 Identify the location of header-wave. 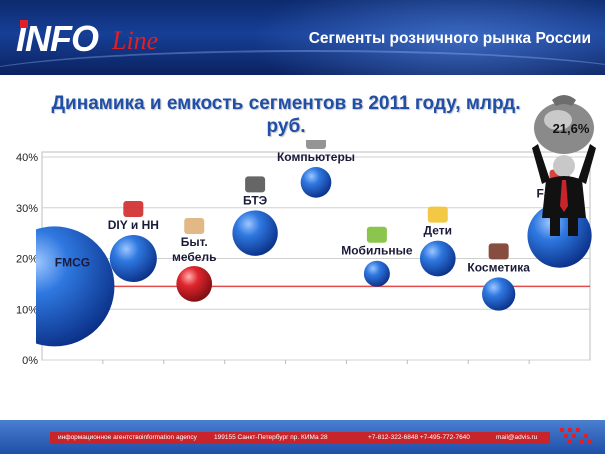
(302, 62).